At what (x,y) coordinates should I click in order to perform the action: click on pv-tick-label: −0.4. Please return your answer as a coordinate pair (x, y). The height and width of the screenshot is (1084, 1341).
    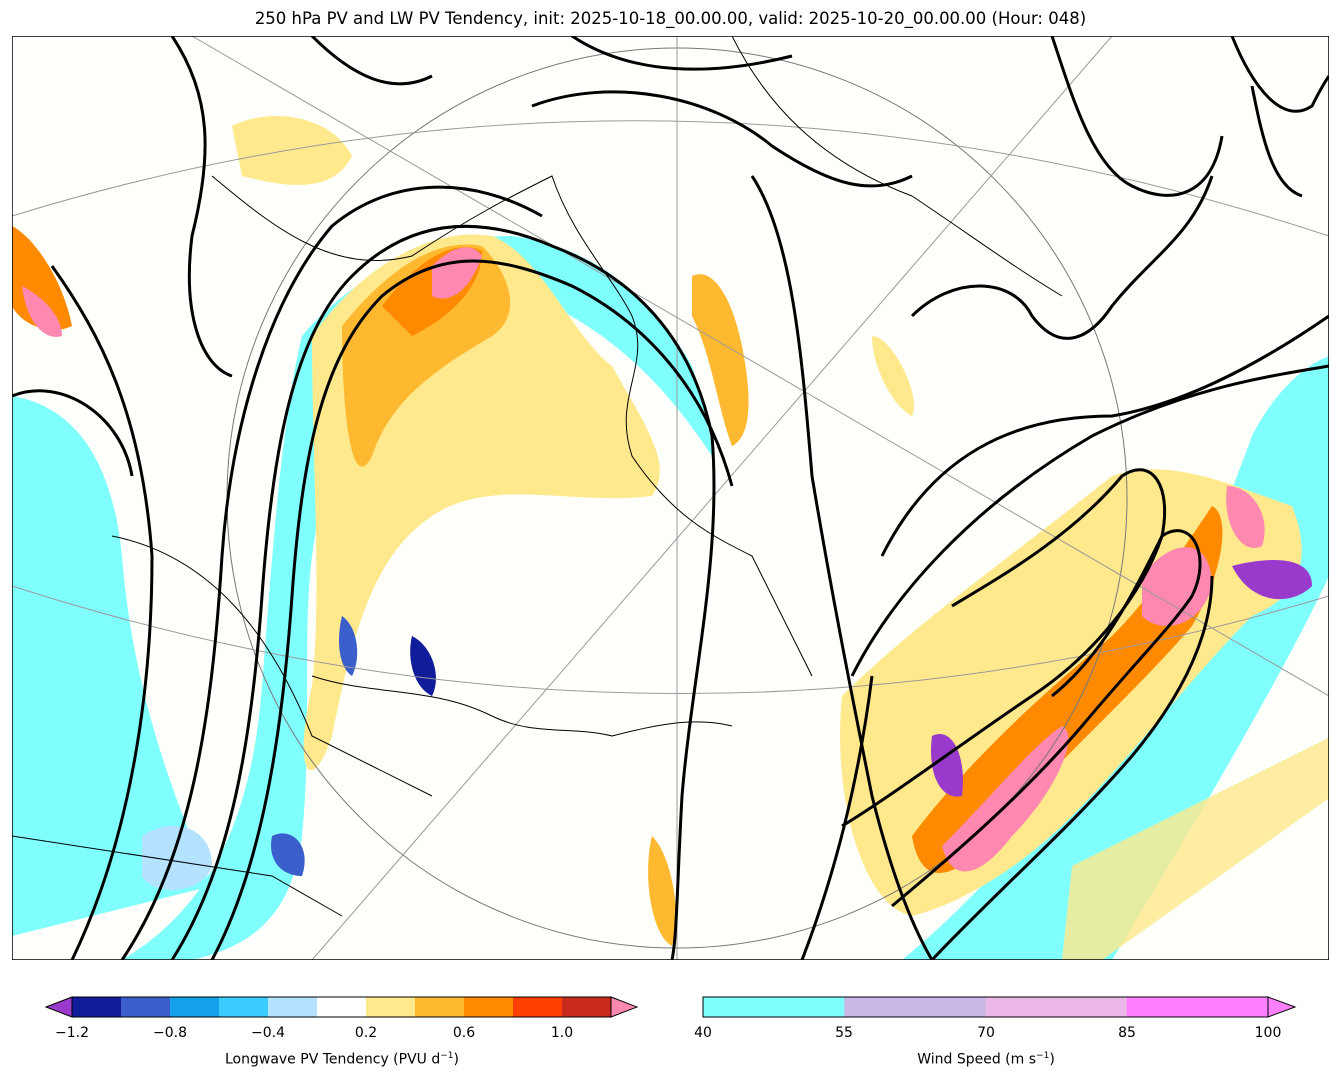
    Looking at the image, I should click on (268, 1033).